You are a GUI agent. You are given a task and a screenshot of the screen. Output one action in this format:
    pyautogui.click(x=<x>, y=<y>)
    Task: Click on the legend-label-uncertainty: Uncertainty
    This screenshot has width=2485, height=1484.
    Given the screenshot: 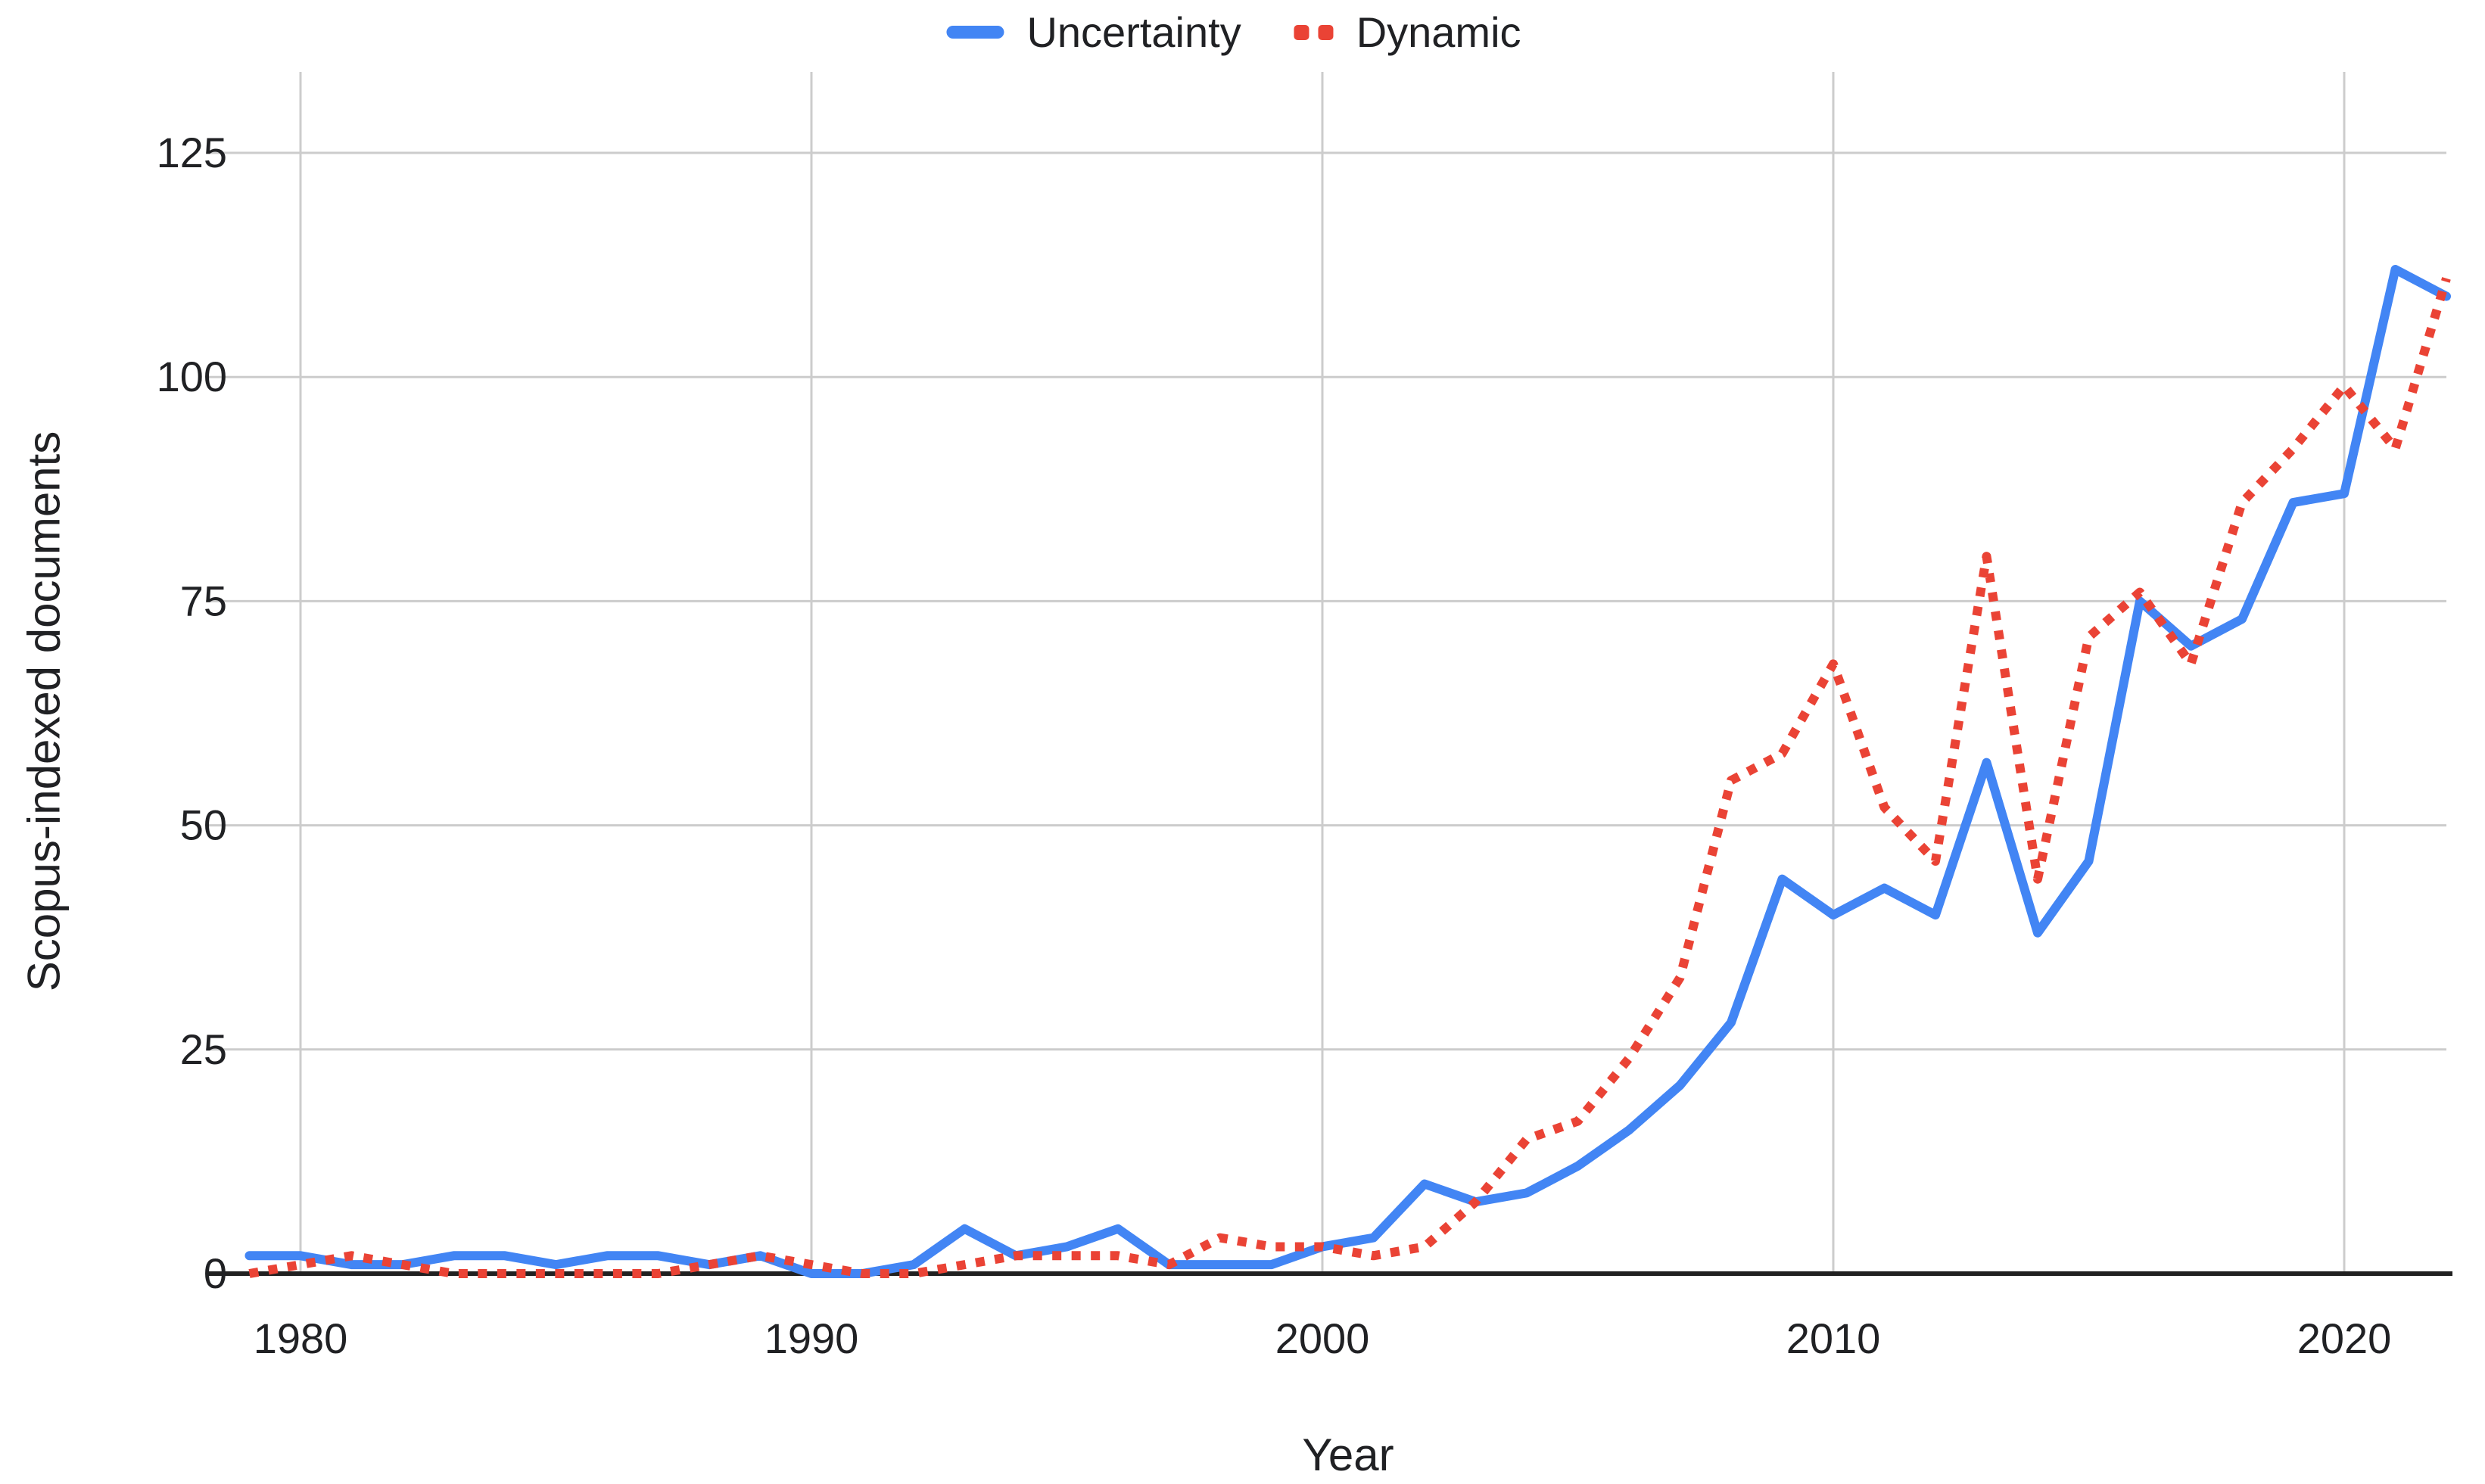 What is the action you would take?
    pyautogui.click(x=1133, y=32)
    